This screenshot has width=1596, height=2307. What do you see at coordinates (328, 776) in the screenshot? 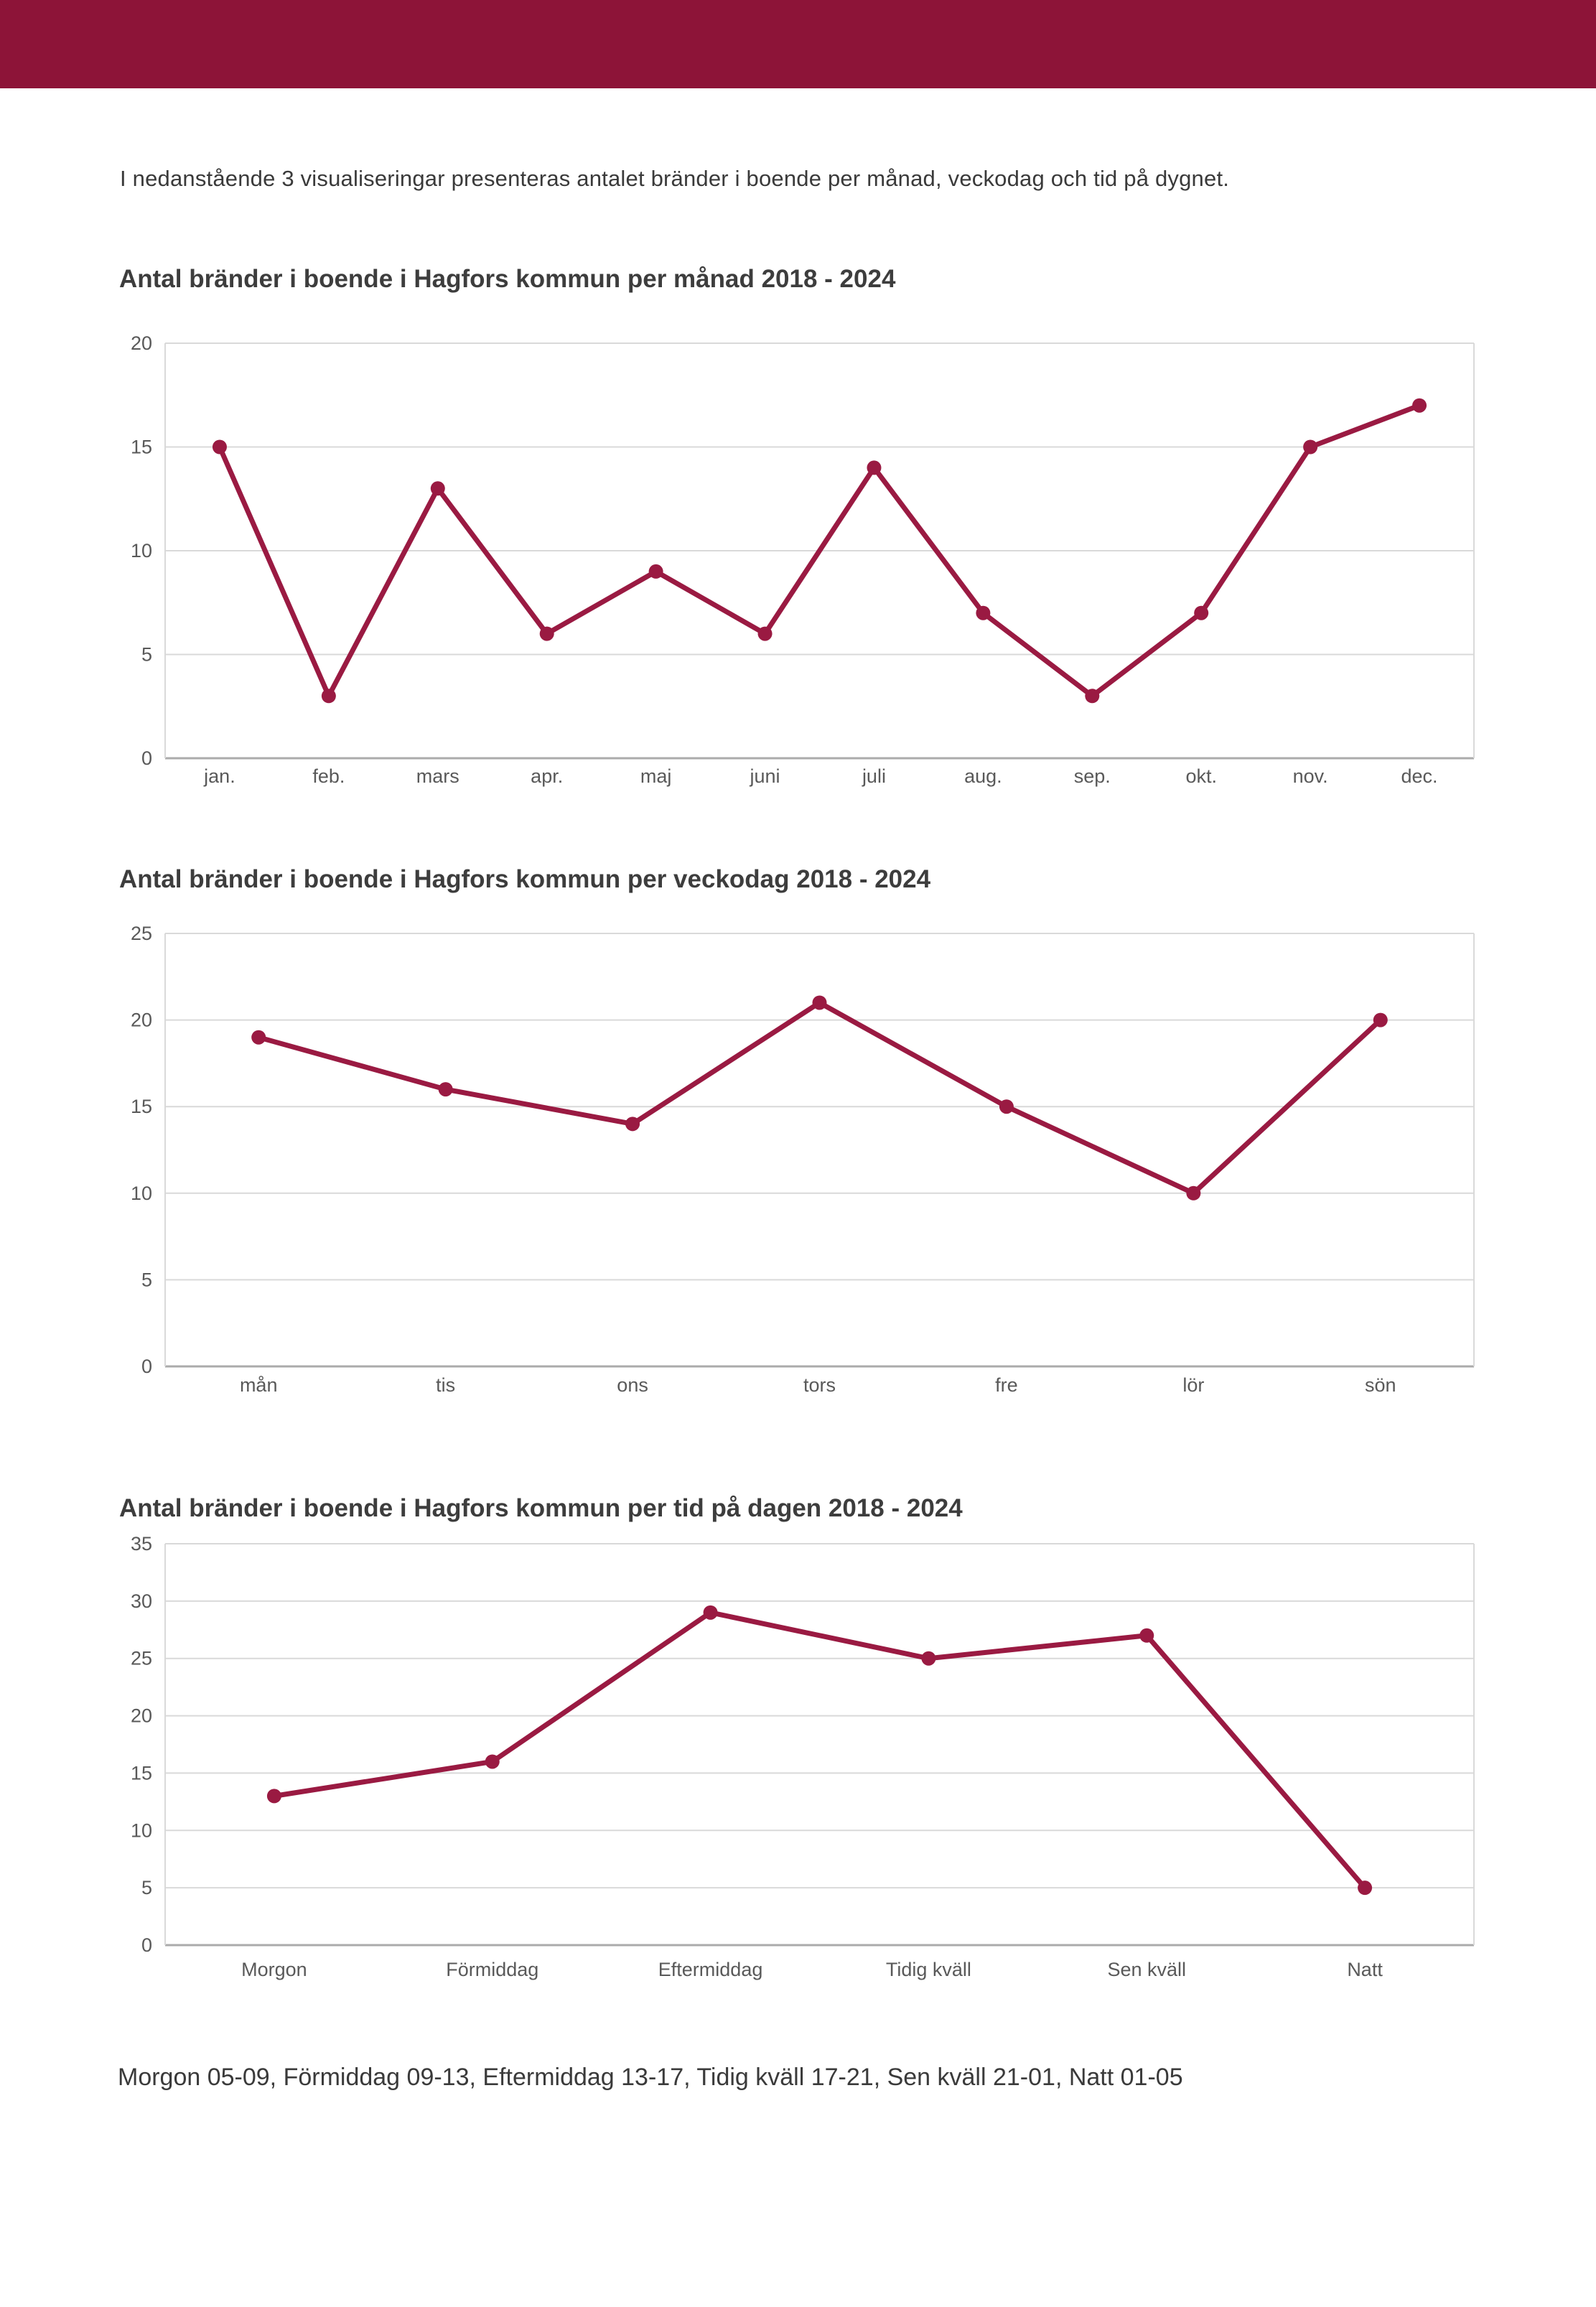
I see `x-category-label: feb.` at bounding box center [328, 776].